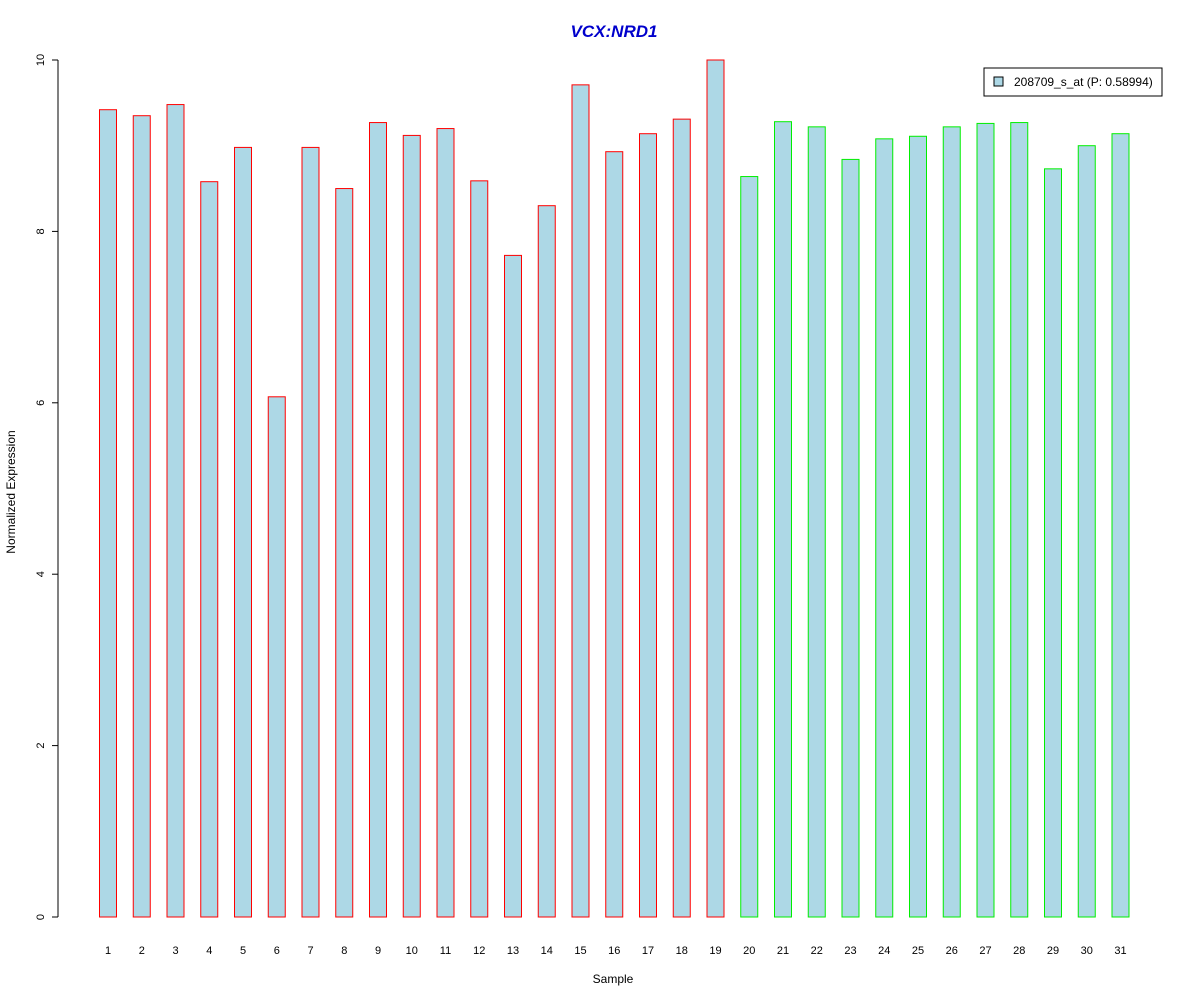 The width and height of the screenshot is (1200, 1000). Describe the element at coordinates (41, 231) in the screenshot. I see `y-axis-tick-label: 8` at that location.